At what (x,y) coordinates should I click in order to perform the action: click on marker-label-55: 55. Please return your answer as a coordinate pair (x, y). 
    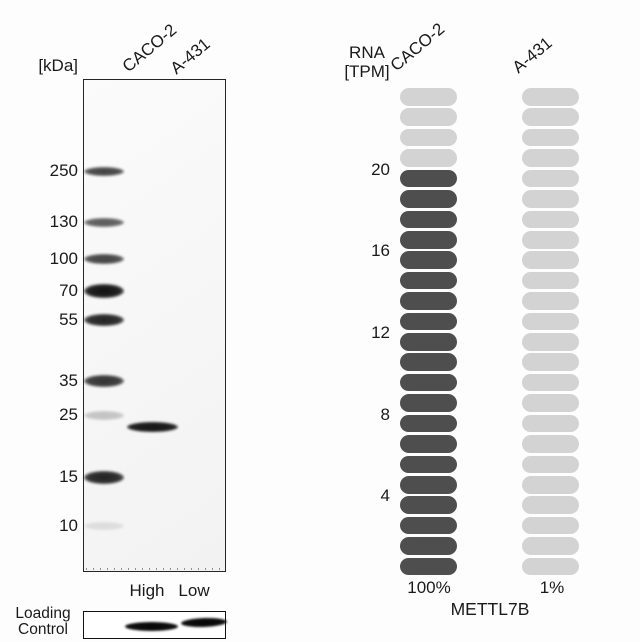
    Looking at the image, I should click on (68, 319).